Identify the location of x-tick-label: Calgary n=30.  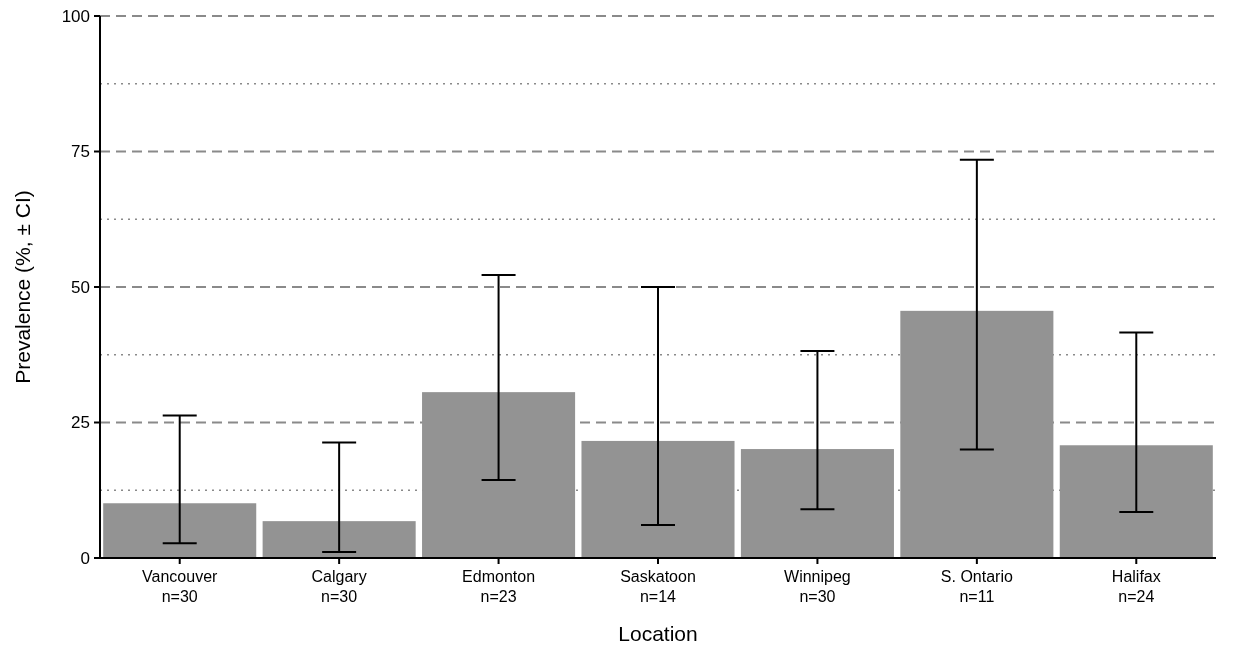
(339, 586).